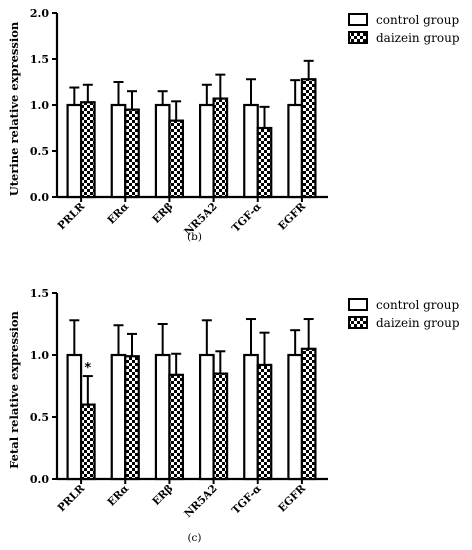 This screenshot has width=472, height=550. Describe the element at coordinates (39, 13) in the screenshot. I see `y-tick-label: 2.0` at that location.